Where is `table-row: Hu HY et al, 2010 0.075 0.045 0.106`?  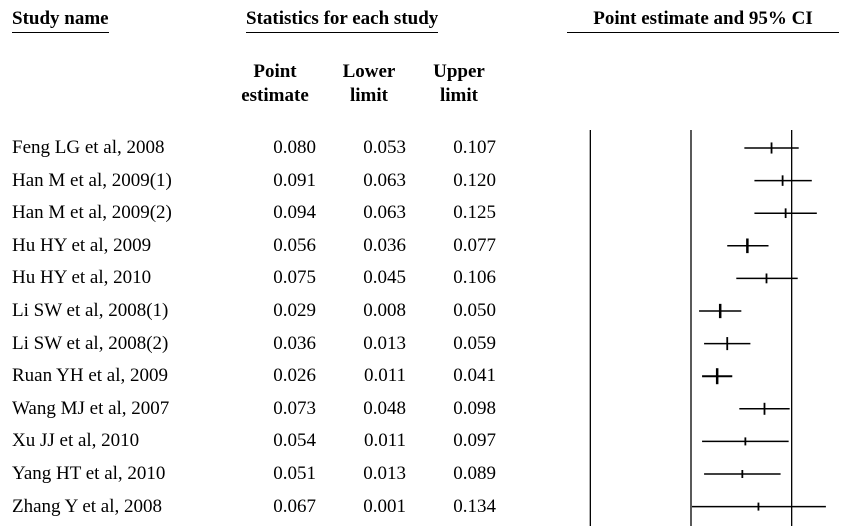 table-row: Hu HY et al, 2010 0.075 0.045 0.106 is located at coordinates (270, 278).